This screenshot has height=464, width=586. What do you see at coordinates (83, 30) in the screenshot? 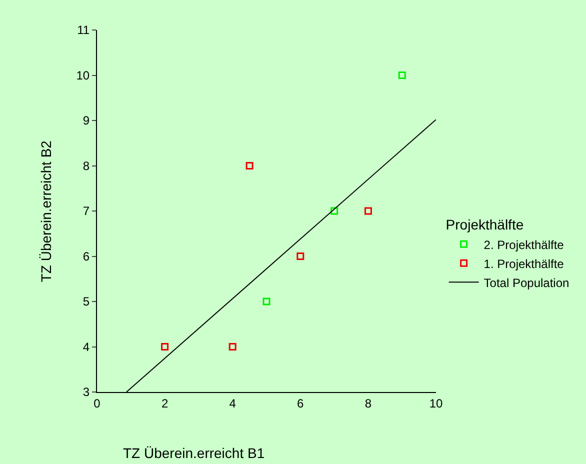
I see `y-tick-label: 11` at bounding box center [83, 30].